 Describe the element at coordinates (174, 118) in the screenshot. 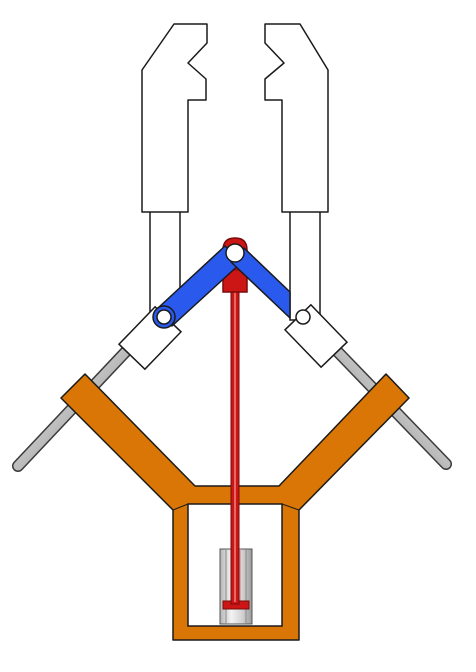

I see `jaw-icon` at that location.